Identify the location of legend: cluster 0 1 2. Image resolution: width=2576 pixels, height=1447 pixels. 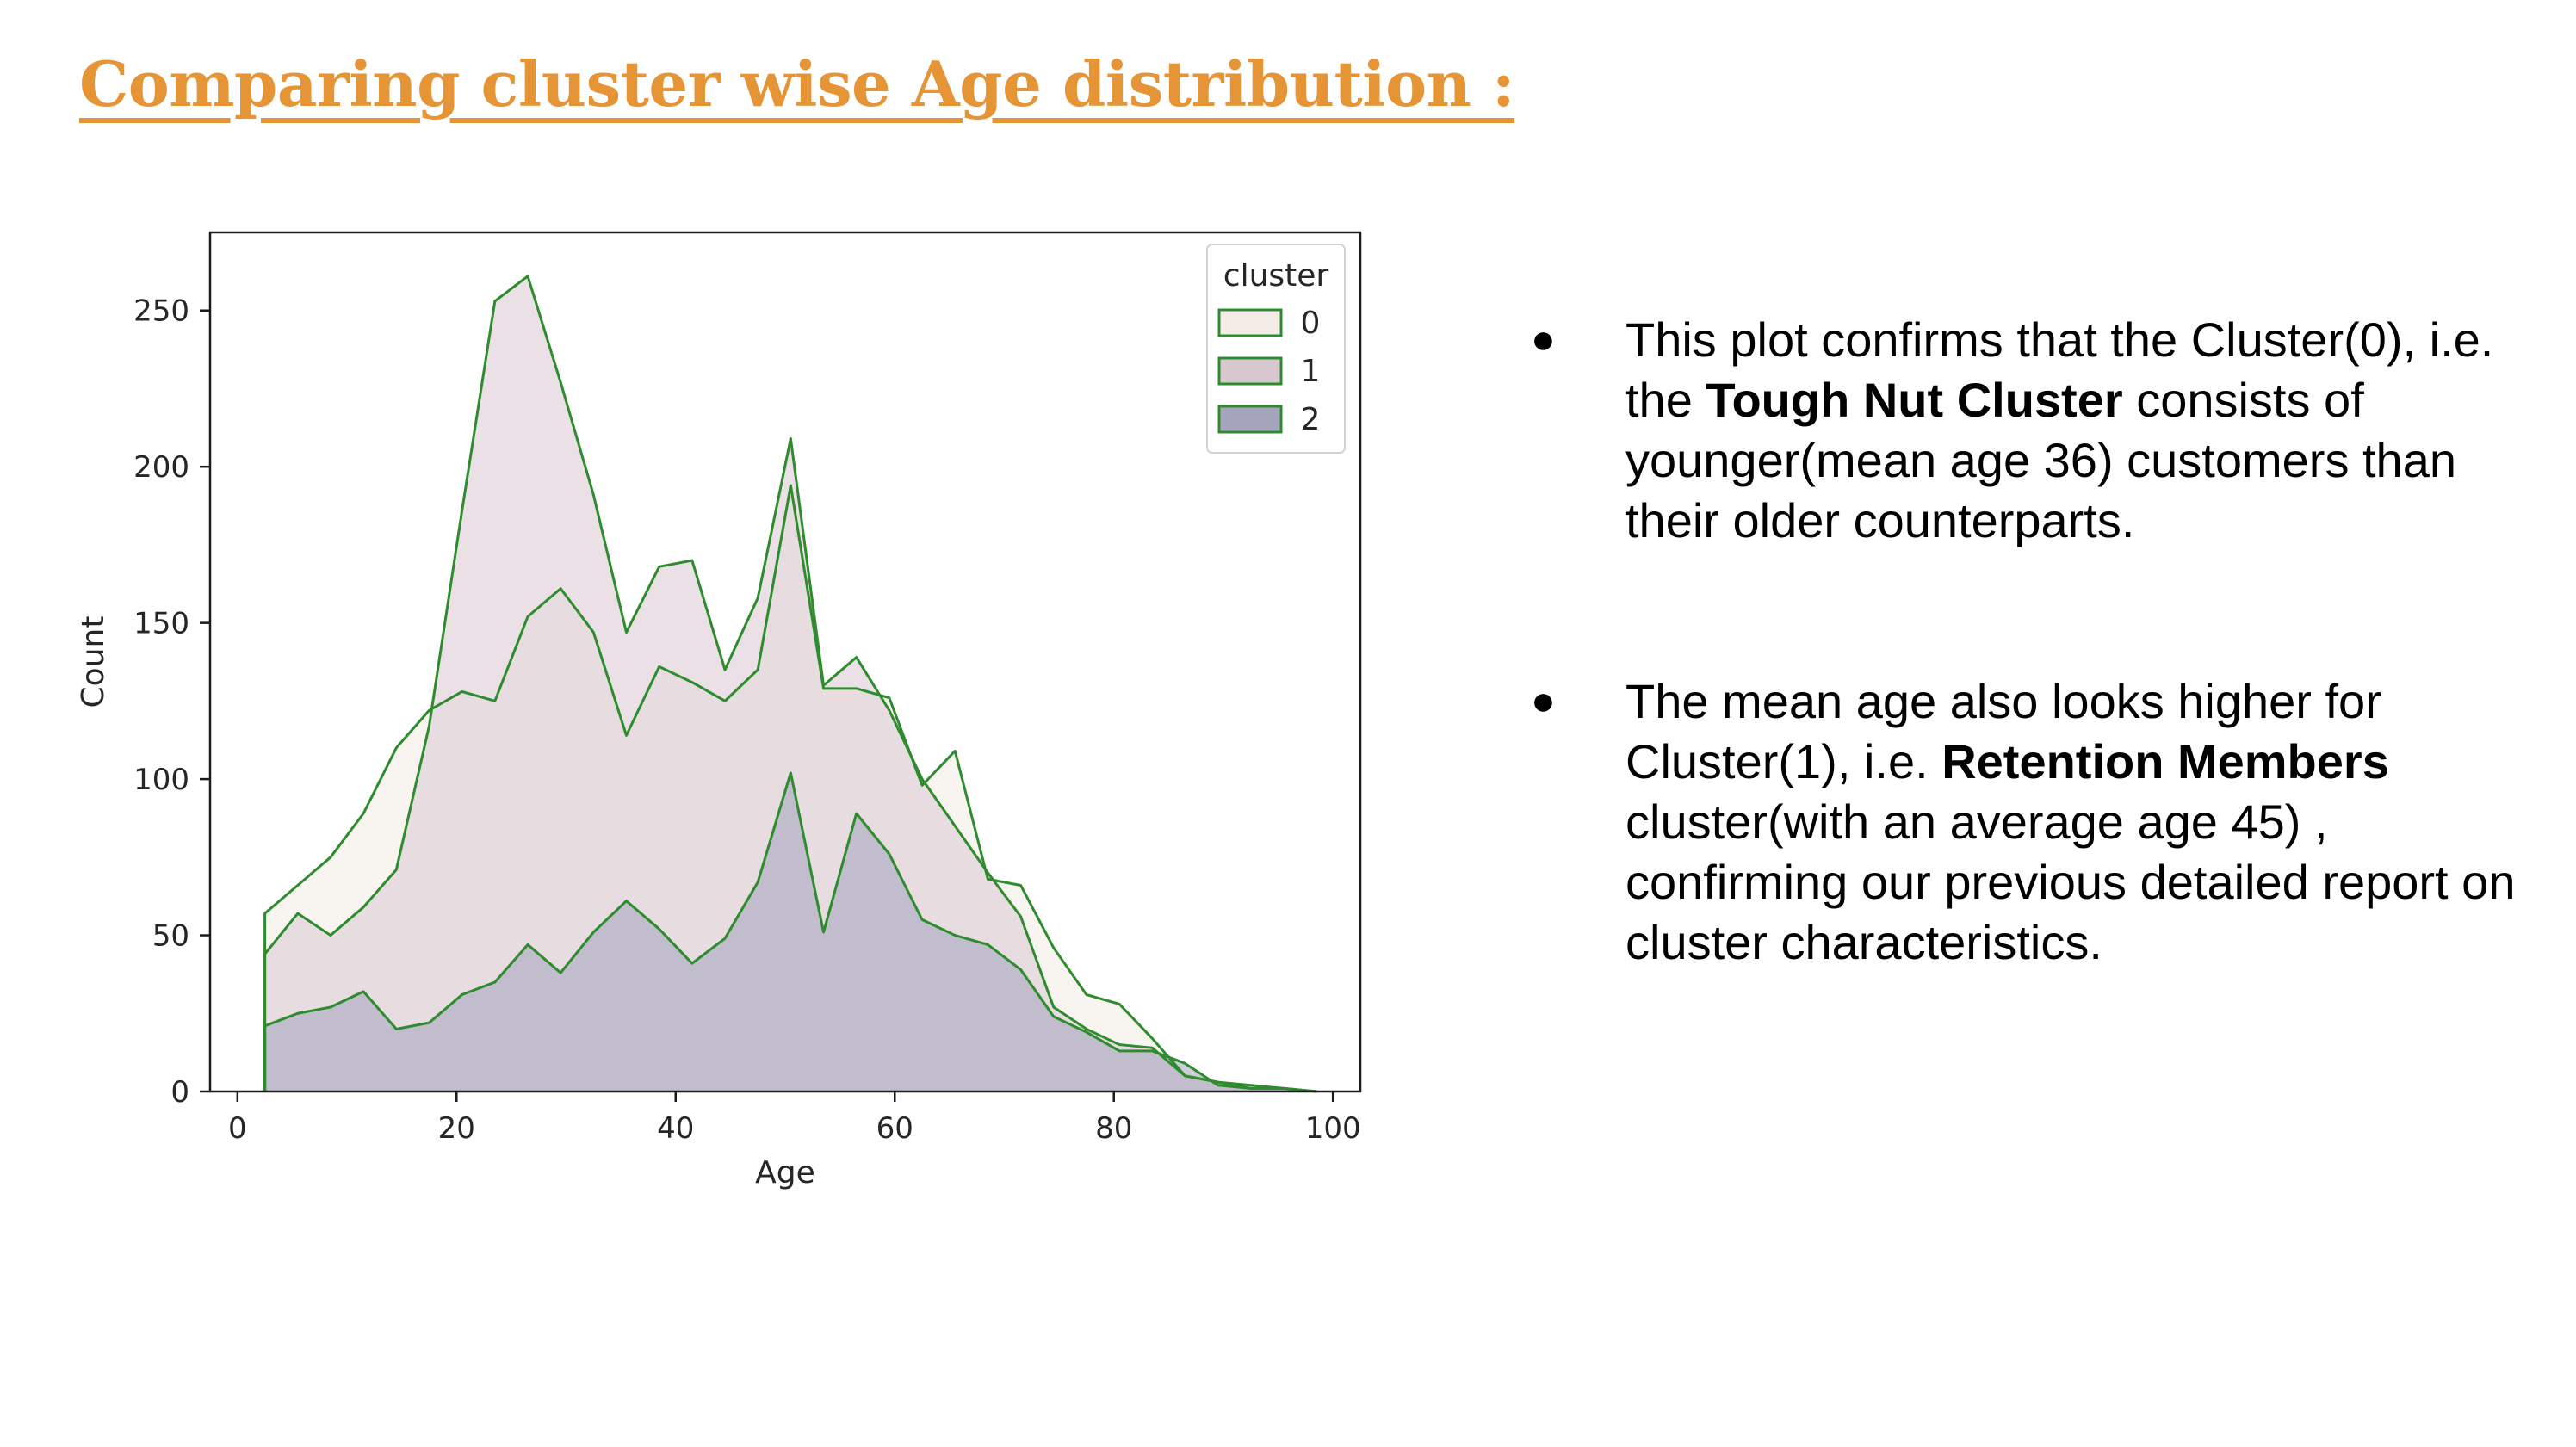
(1276, 349).